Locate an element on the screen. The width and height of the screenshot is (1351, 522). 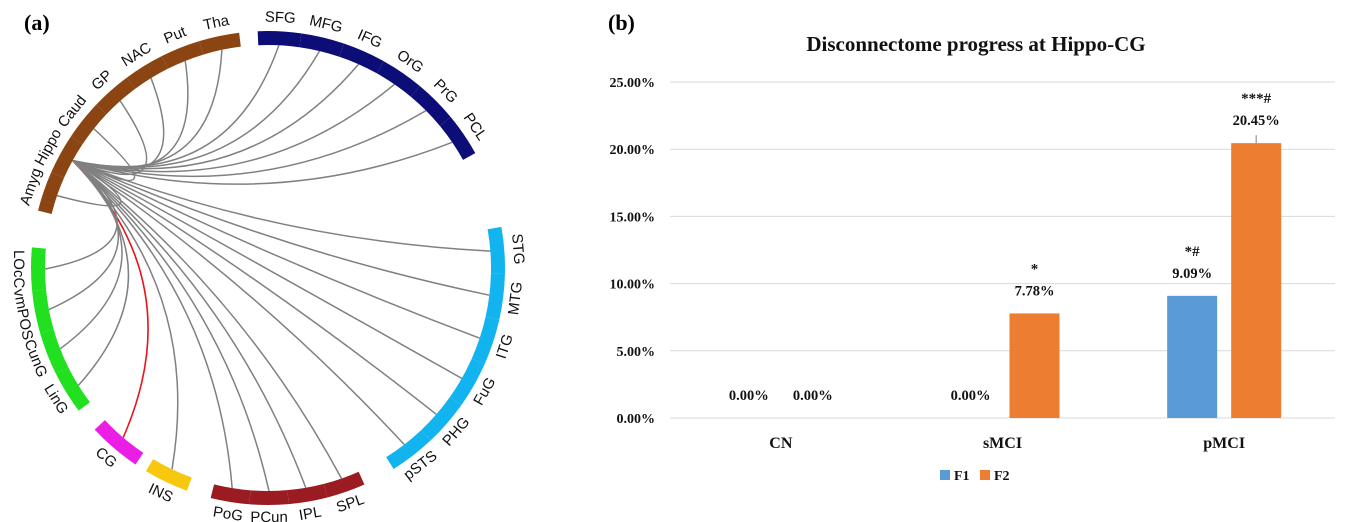
y-tick-label: 15.00% is located at coordinates (633, 217).